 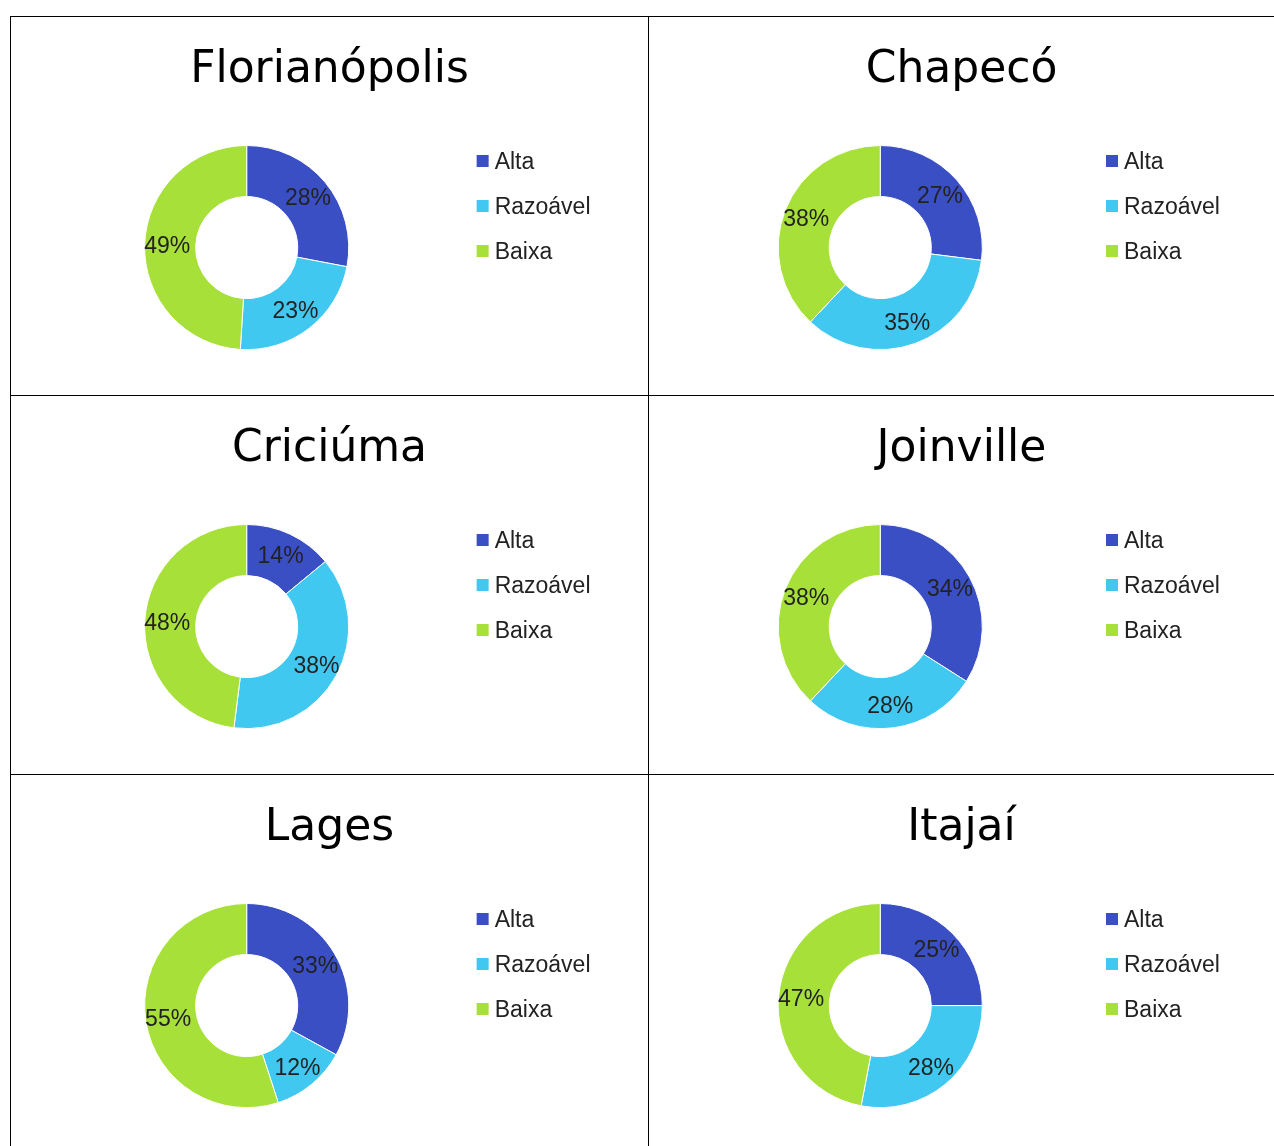 What do you see at coordinates (315, 965) in the screenshot?
I see `data-label: 33%` at bounding box center [315, 965].